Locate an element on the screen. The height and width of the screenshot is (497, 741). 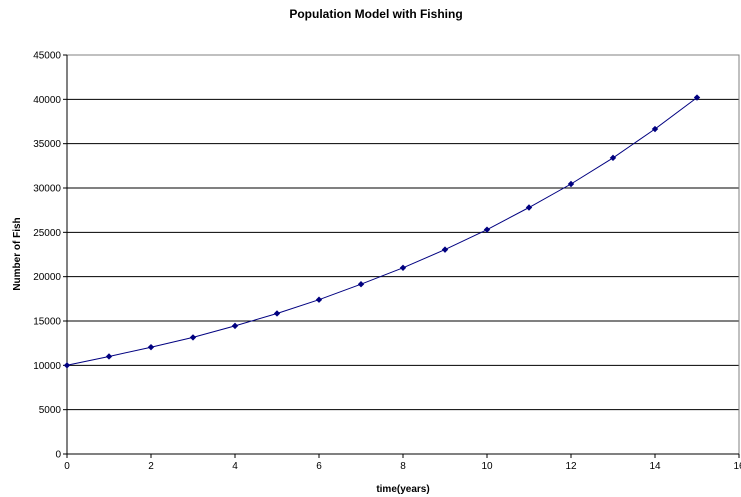
y-tick-label: 0 is located at coordinates (58, 455).